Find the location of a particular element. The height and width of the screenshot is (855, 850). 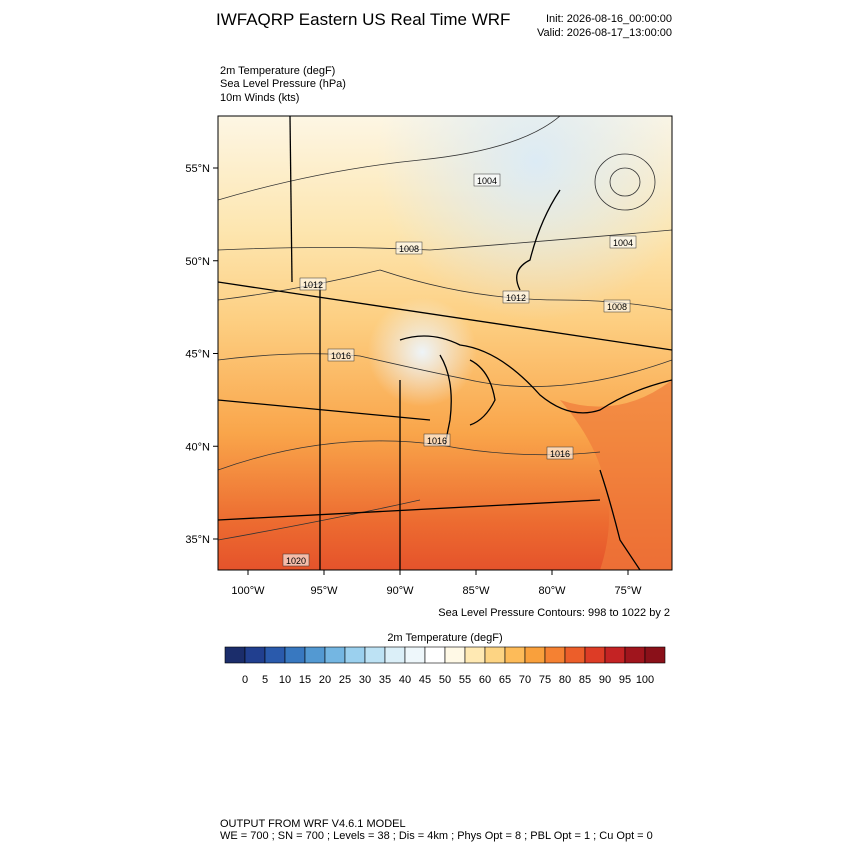

colorbar-label: 35 is located at coordinates (385, 680).